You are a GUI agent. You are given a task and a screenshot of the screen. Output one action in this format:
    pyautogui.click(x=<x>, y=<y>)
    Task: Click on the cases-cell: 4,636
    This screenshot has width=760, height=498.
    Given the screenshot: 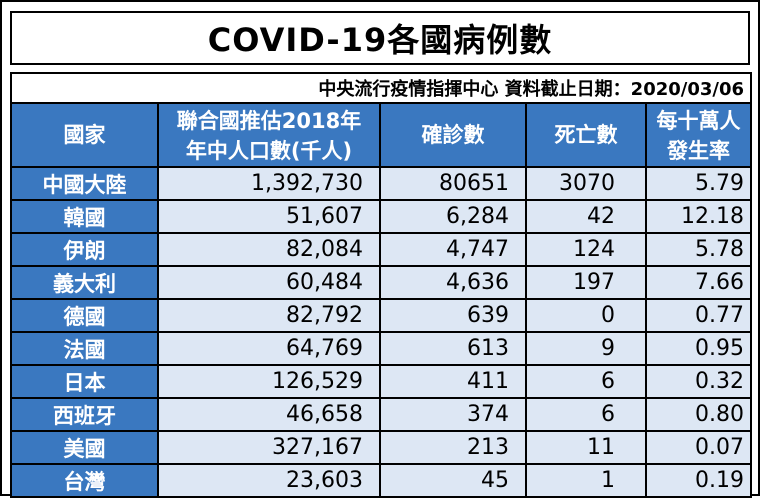 What is the action you would take?
    pyautogui.click(x=453, y=282)
    